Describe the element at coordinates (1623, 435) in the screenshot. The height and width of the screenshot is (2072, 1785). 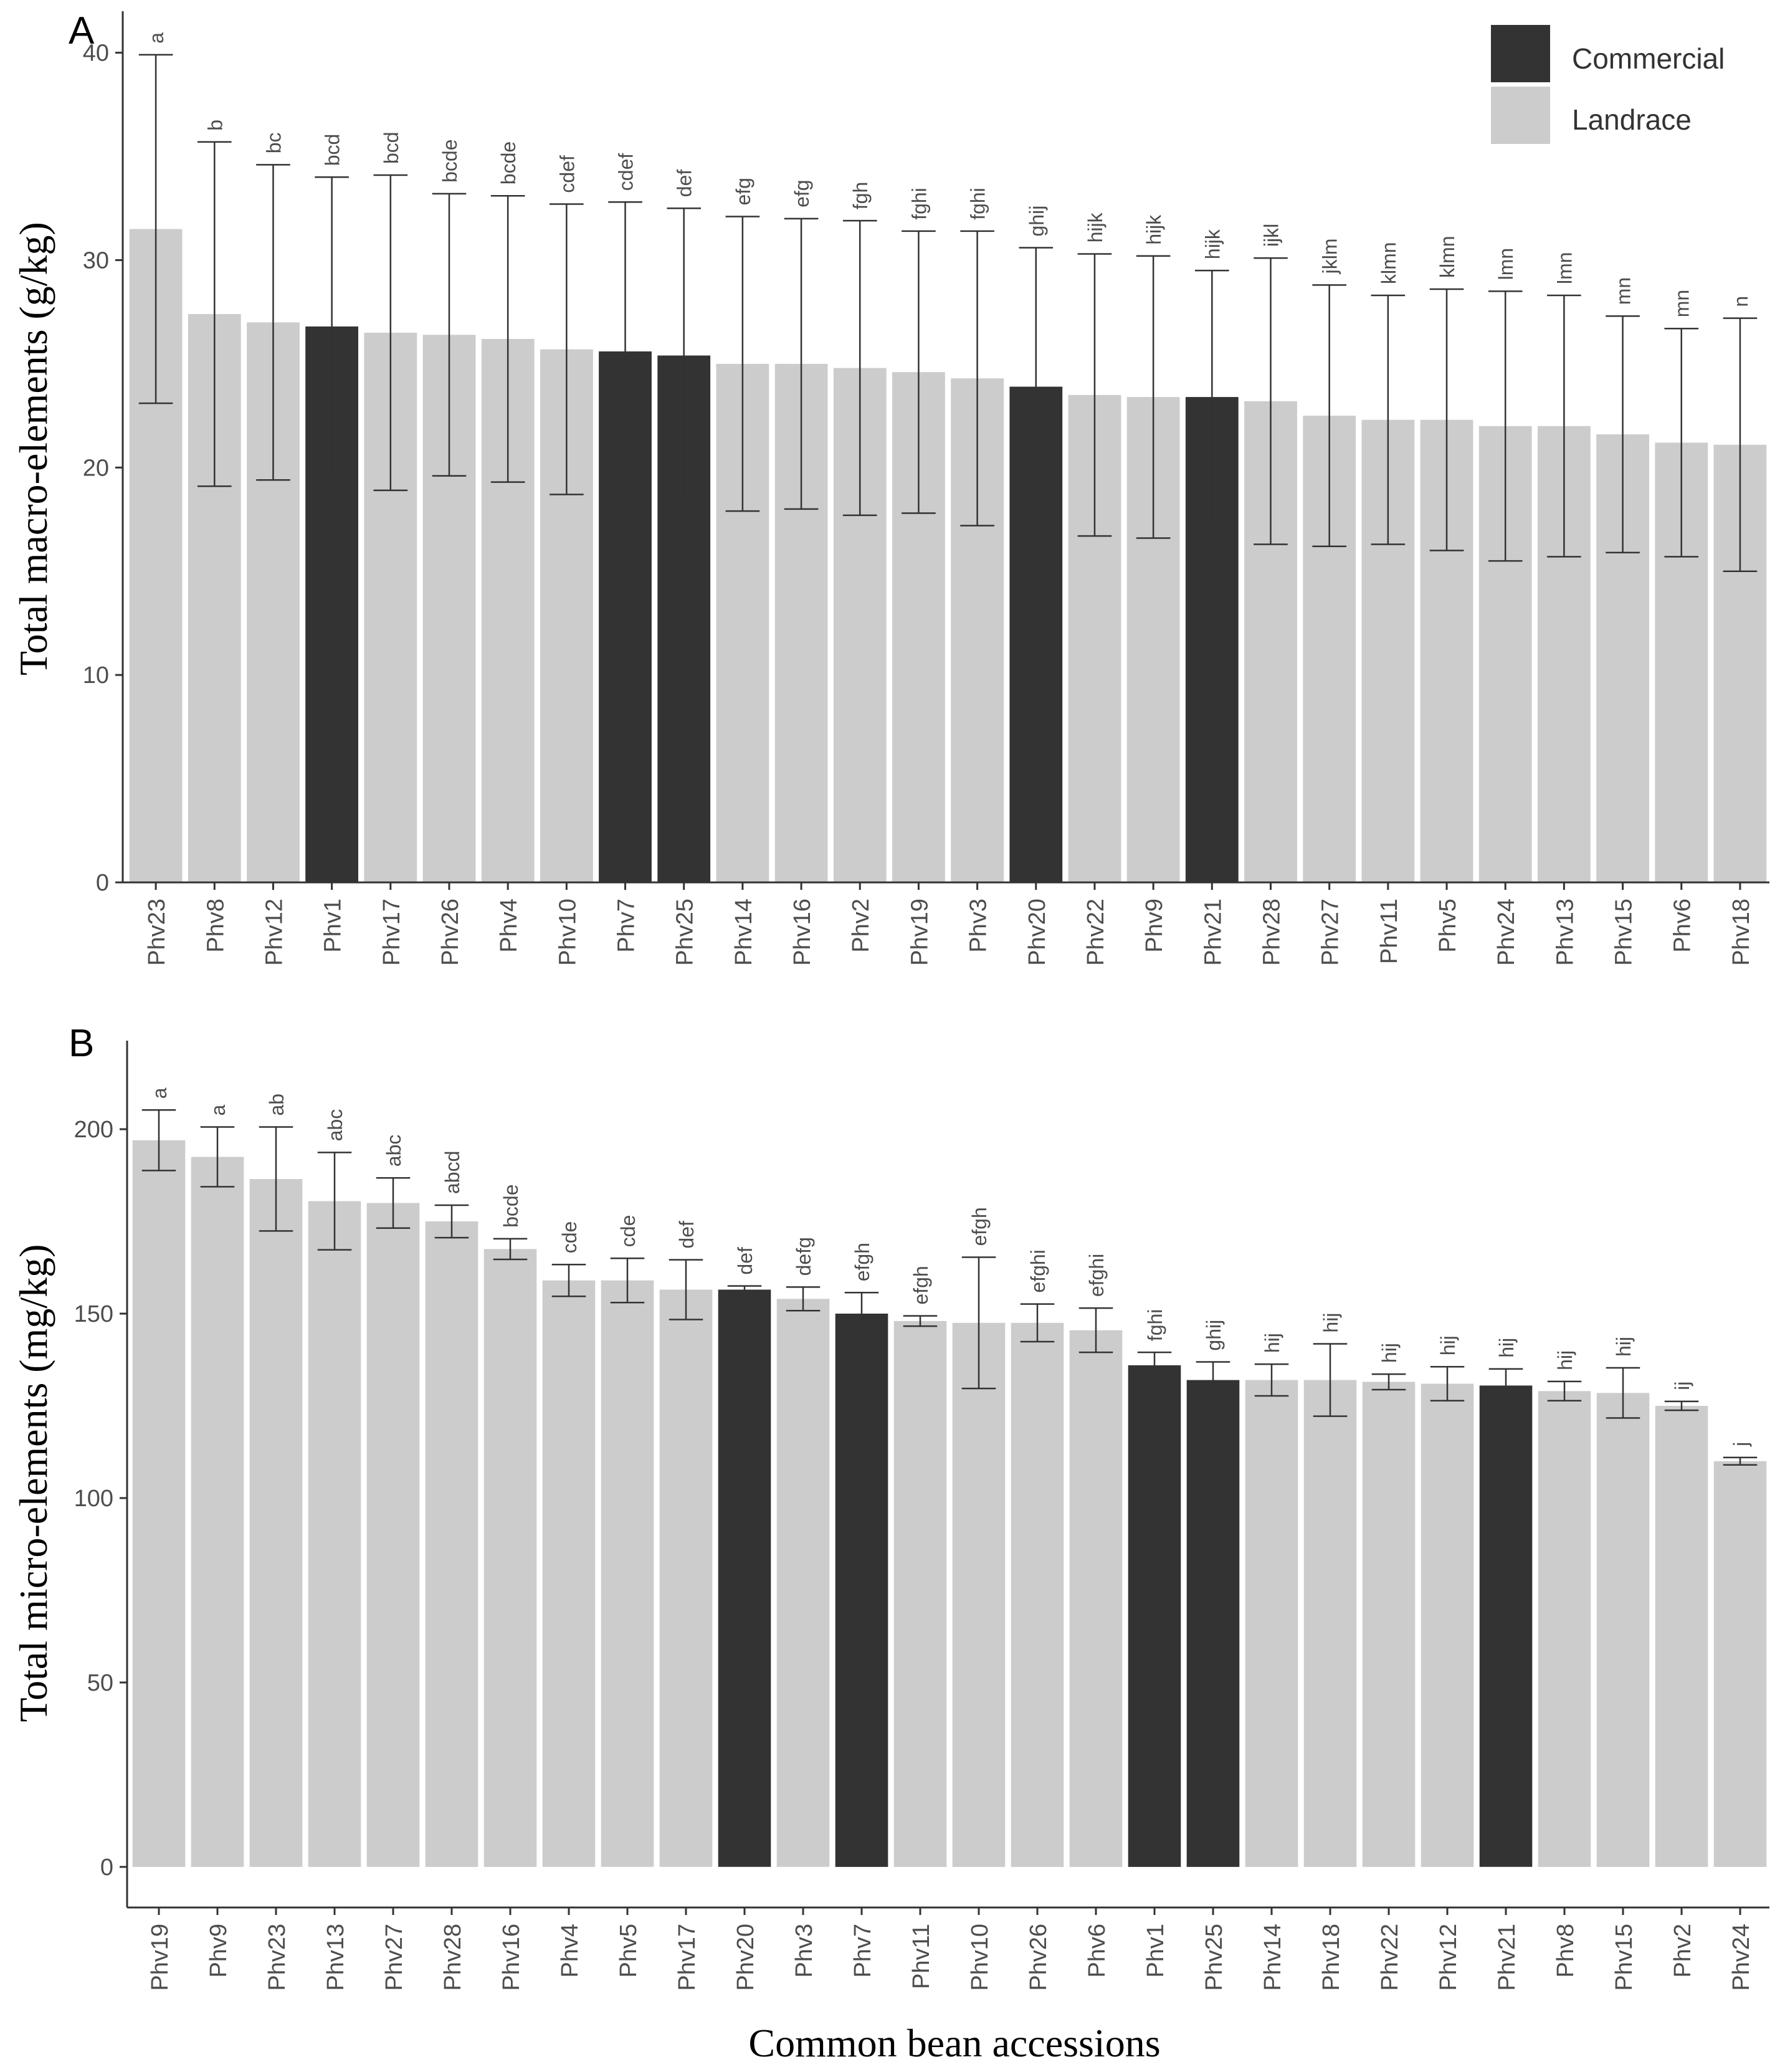
I see `error-bar-phv15` at that location.